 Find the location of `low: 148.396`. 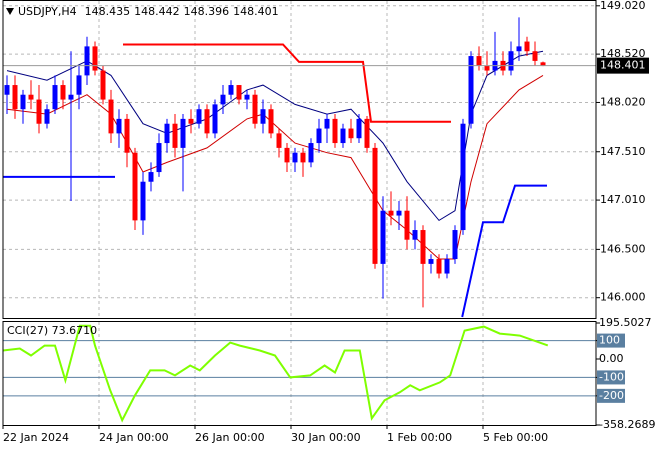

low: 148.396 is located at coordinates (207, 11).